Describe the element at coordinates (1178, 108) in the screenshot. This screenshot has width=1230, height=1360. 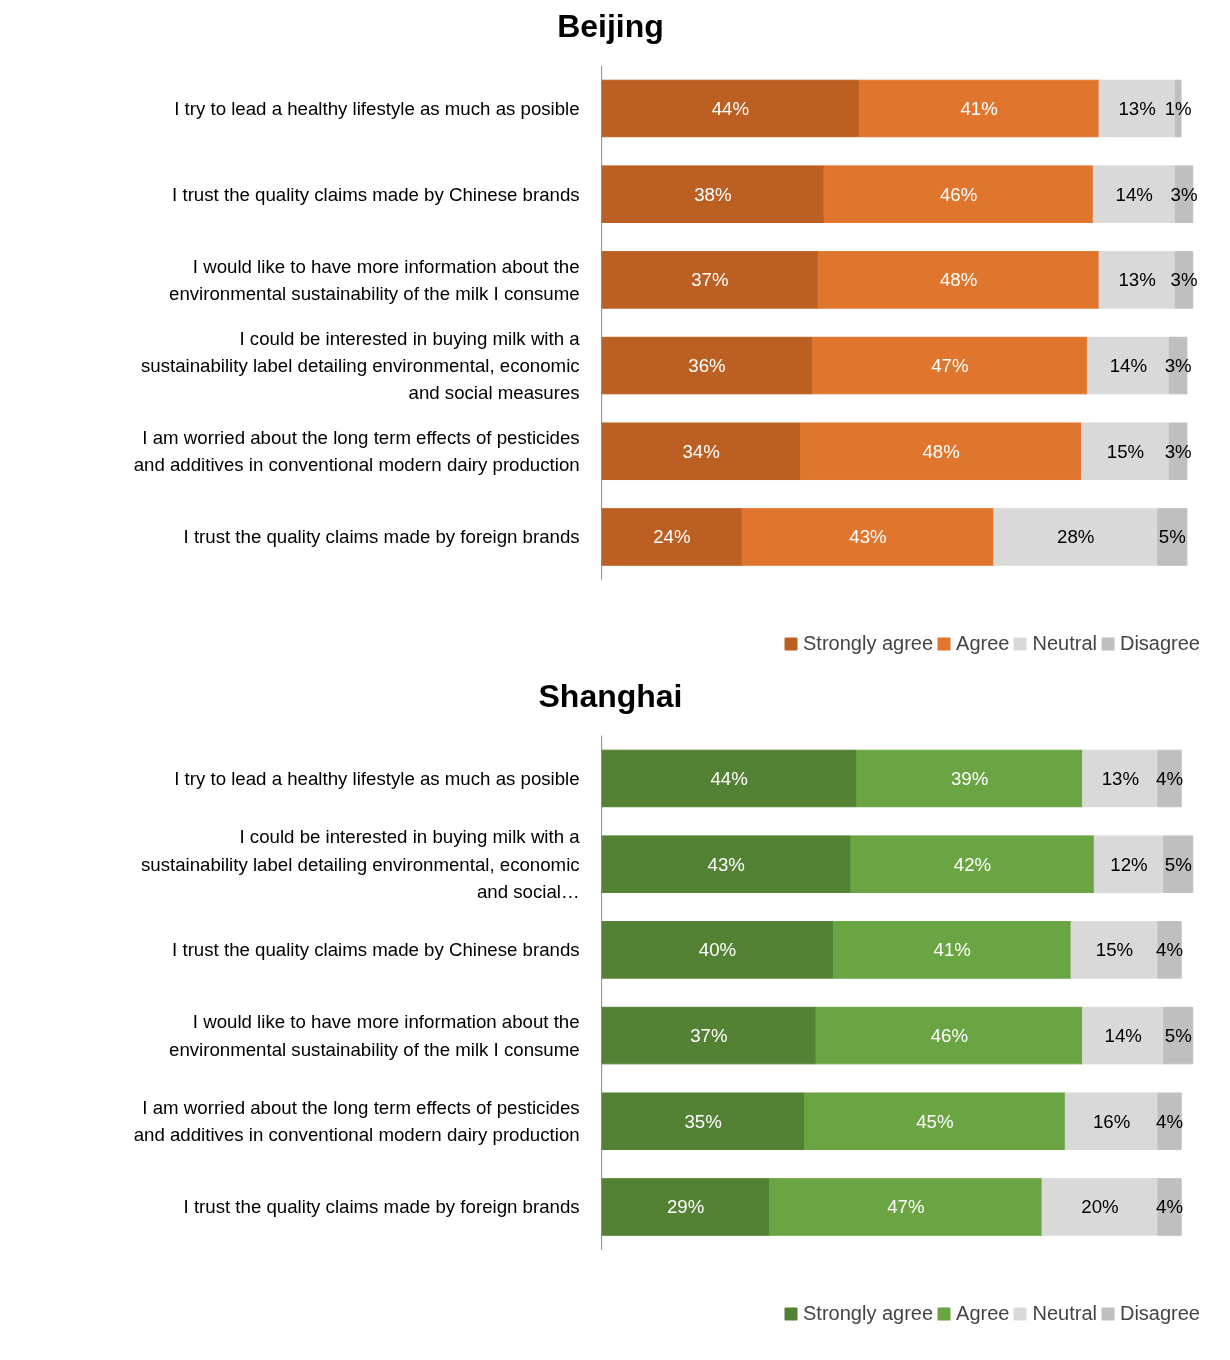
I see `data-label: 1%` at that location.